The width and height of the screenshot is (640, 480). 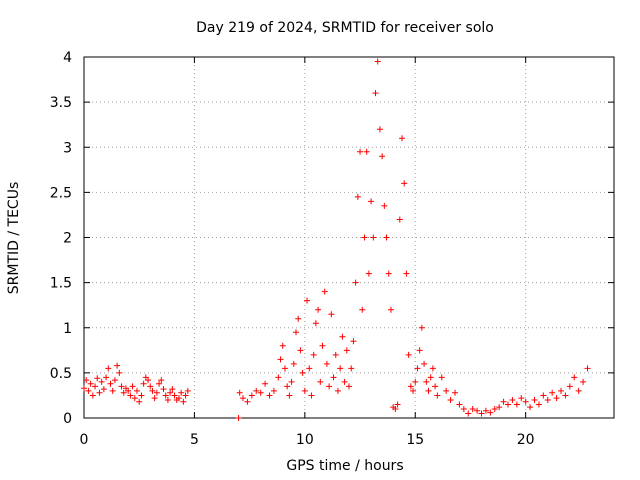 What do you see at coordinates (305, 440) in the screenshot?
I see `x-tick-label: 10` at bounding box center [305, 440].